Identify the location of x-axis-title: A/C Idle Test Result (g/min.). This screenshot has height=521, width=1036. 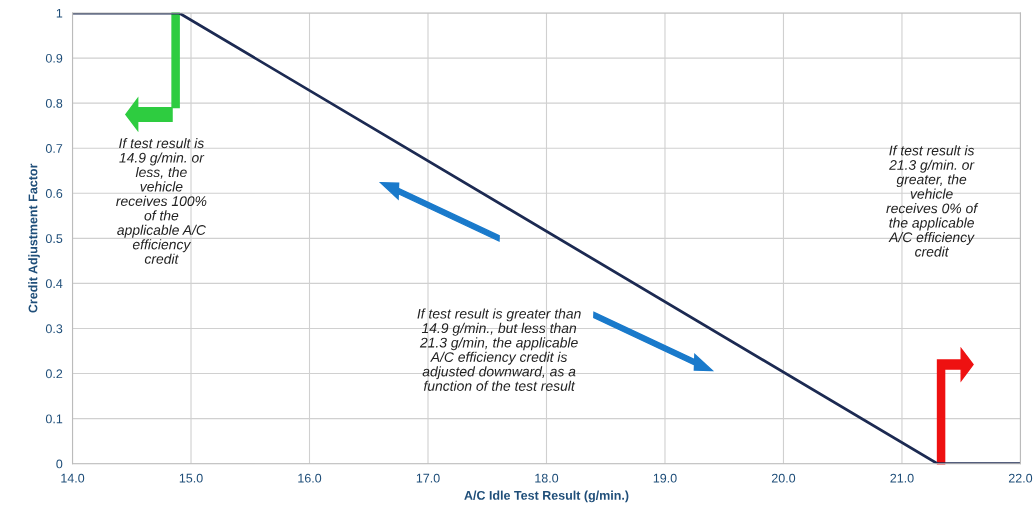
(546, 496).